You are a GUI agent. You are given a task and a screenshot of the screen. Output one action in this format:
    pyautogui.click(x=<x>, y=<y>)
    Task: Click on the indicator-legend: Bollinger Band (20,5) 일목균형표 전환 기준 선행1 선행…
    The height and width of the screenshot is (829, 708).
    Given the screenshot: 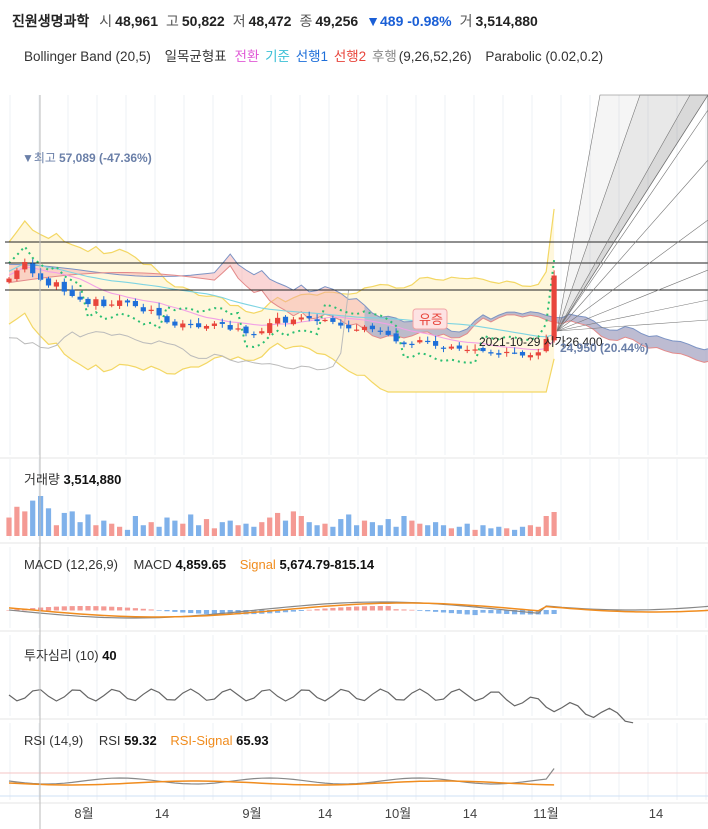 What is the action you would take?
    pyautogui.click(x=314, y=55)
    